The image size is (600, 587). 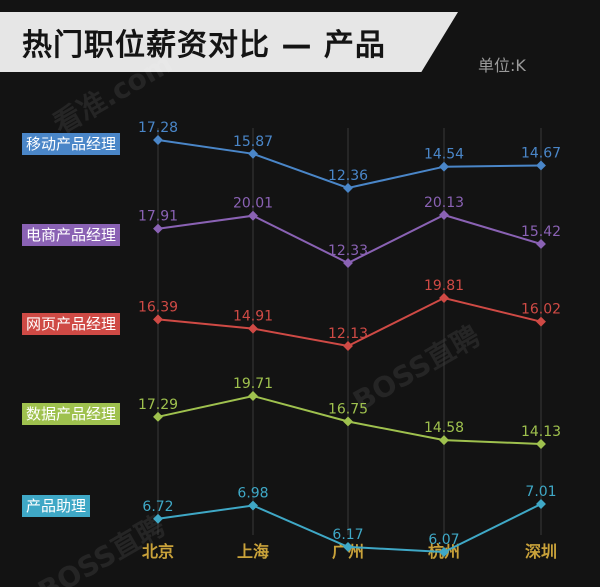 What do you see at coordinates (158, 128) in the screenshot?
I see `data-label: 17.28` at bounding box center [158, 128].